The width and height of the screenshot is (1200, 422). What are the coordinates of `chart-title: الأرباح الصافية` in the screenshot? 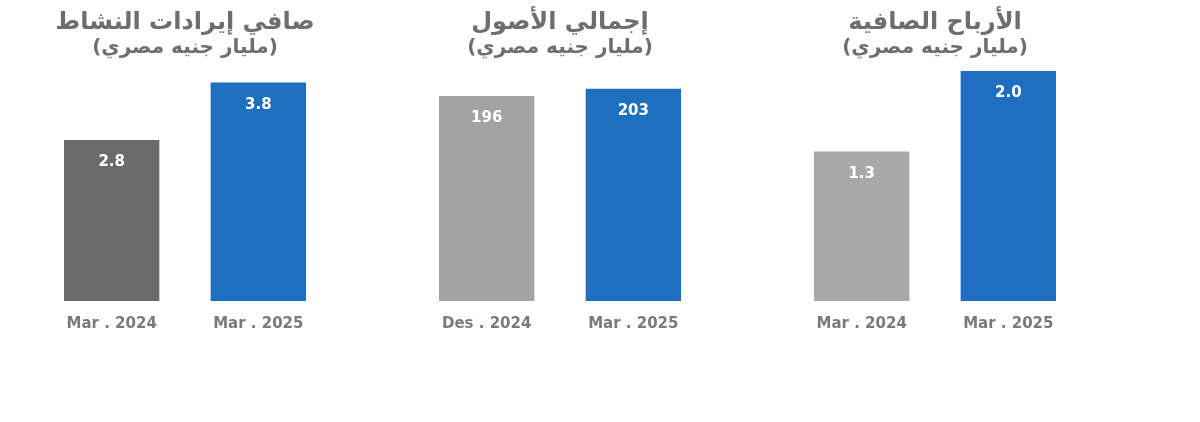 It's located at (935, 20).